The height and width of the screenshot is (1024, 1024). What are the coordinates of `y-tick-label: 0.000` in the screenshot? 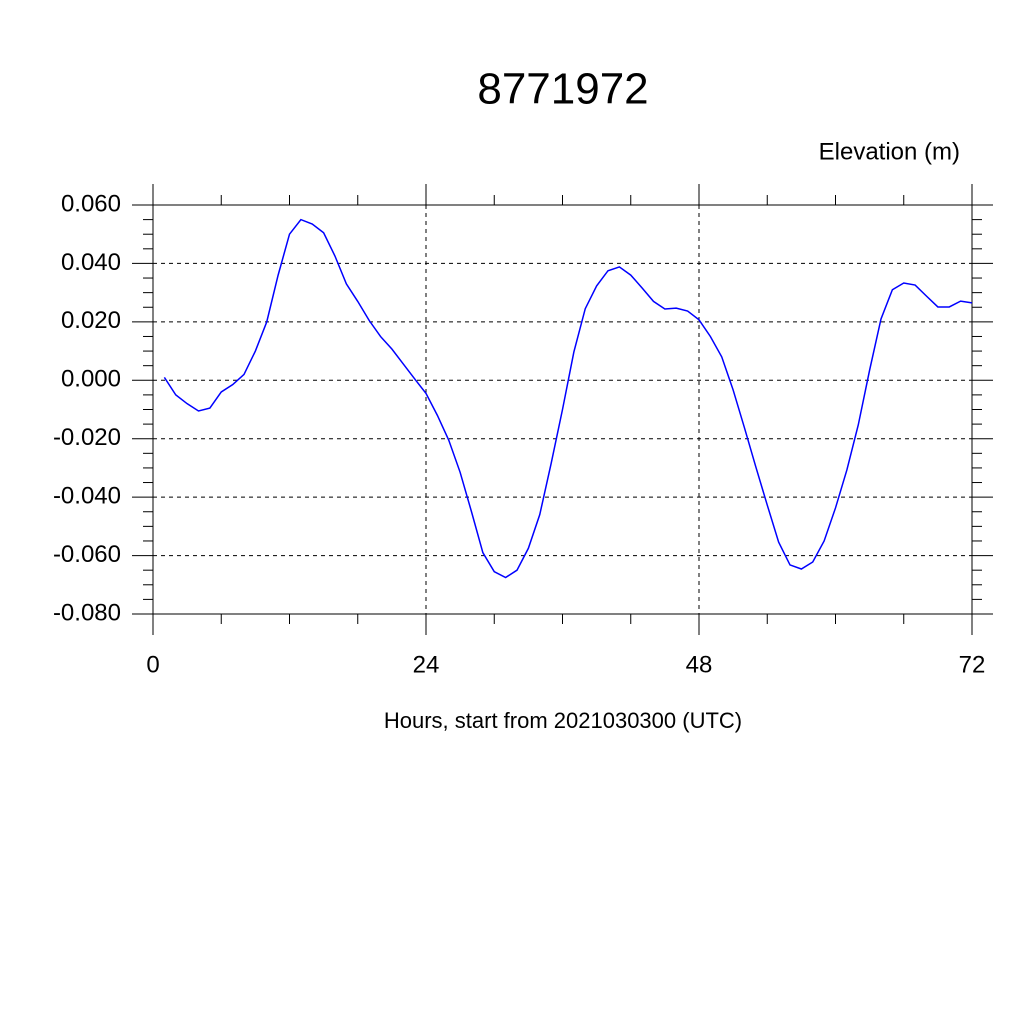 It's located at (91, 379).